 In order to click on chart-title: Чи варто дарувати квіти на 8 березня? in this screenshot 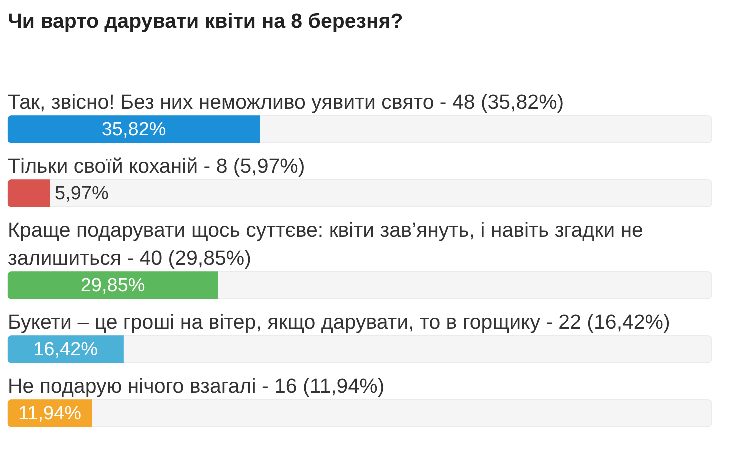, I will do `click(206, 21)`.